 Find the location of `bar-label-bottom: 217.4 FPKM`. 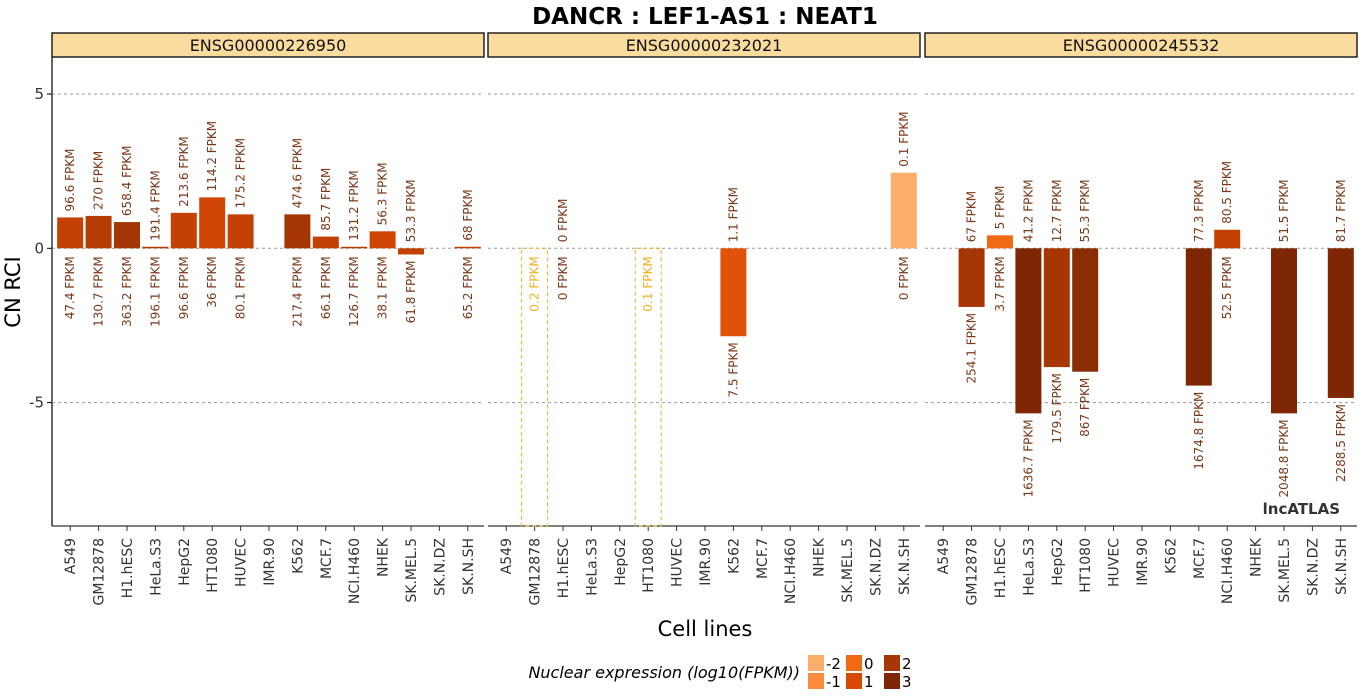

bar-label-bottom: 217.4 FPKM is located at coordinates (297, 291).